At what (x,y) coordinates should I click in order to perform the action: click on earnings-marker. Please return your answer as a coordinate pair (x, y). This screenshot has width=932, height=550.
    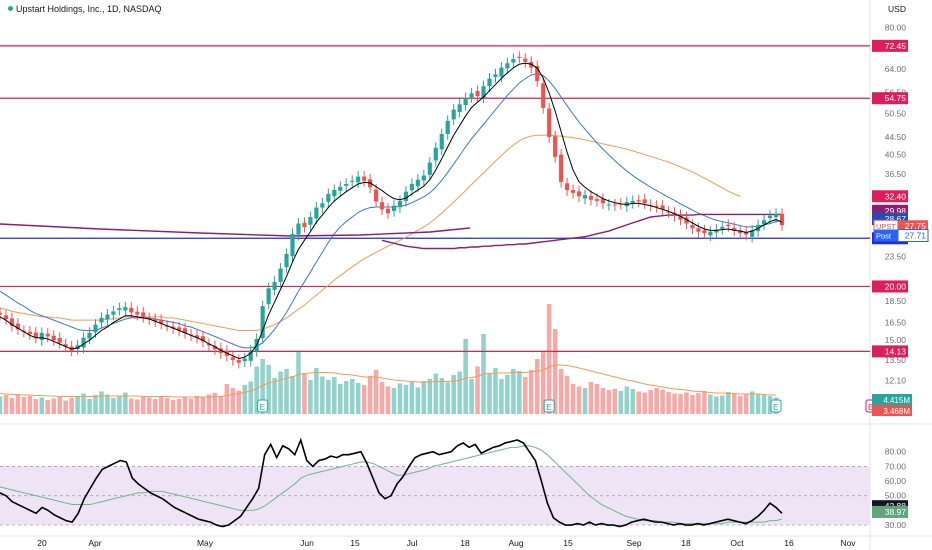
    Looking at the image, I should click on (549, 406).